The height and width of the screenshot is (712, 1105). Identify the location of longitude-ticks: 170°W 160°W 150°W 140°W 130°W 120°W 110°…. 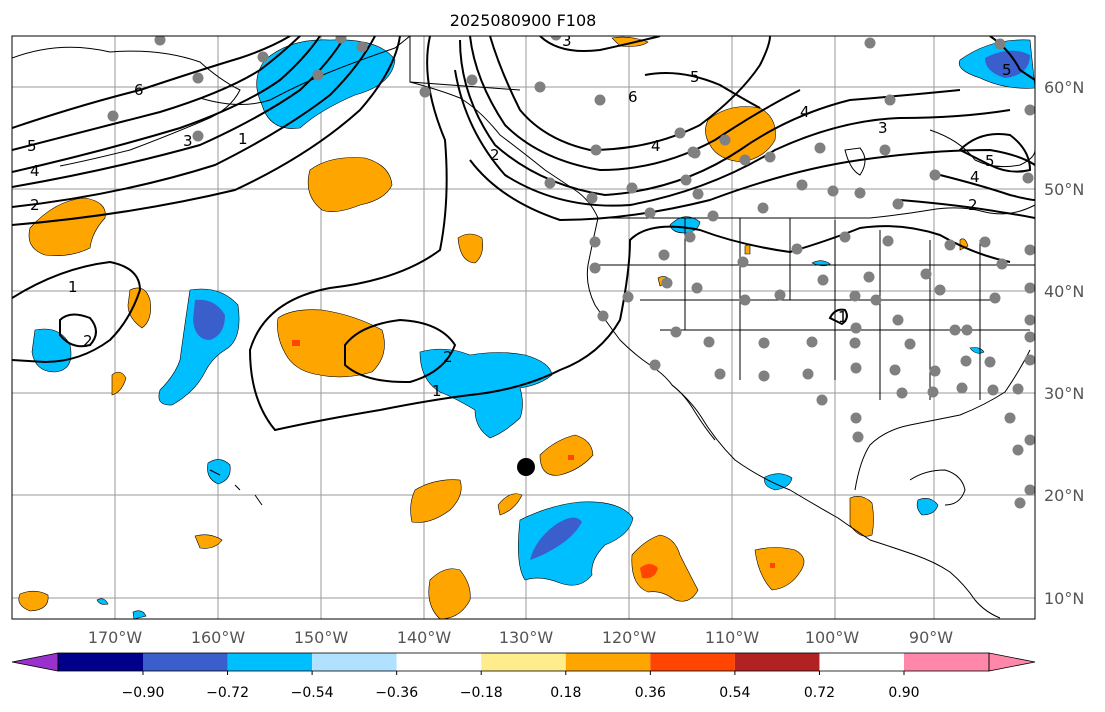
(520, 637).